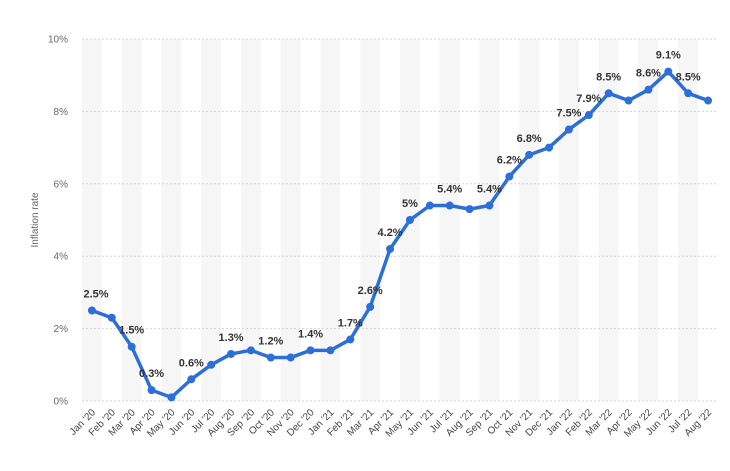 This screenshot has width=730, height=471. I want to click on data-label: 6.8%, so click(529, 139).